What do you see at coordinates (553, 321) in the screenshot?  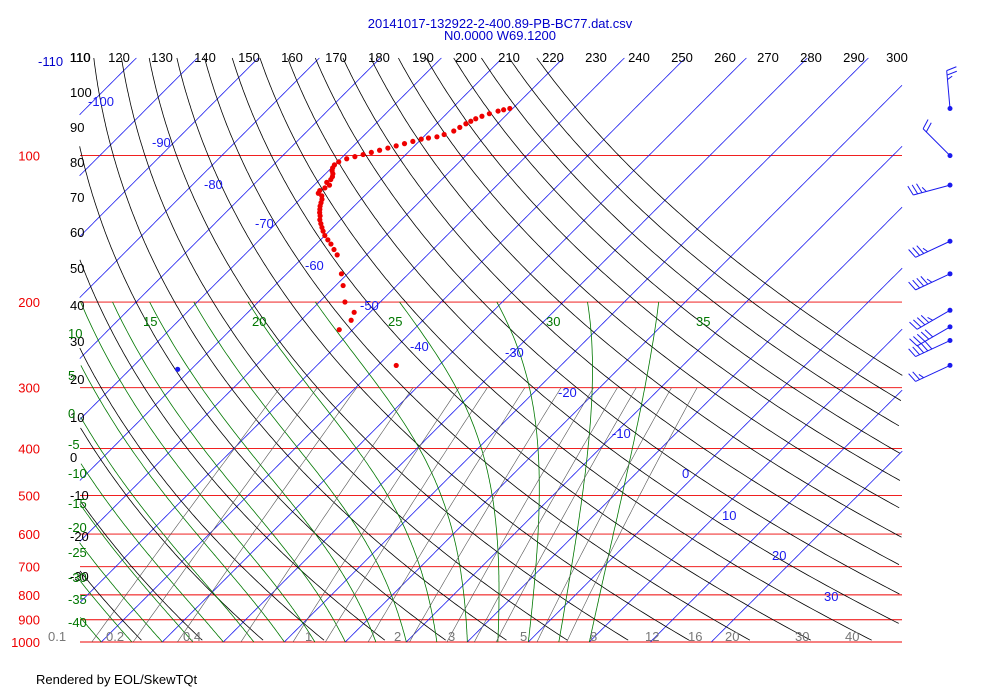 I see `moist-adiabat-top-label: 30` at bounding box center [553, 321].